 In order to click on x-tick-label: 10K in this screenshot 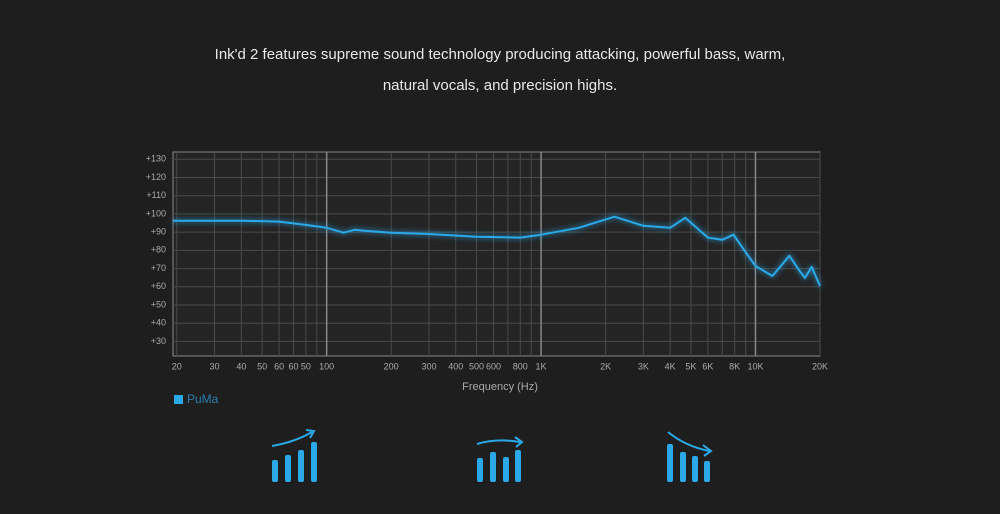, I will do `click(755, 366)`.